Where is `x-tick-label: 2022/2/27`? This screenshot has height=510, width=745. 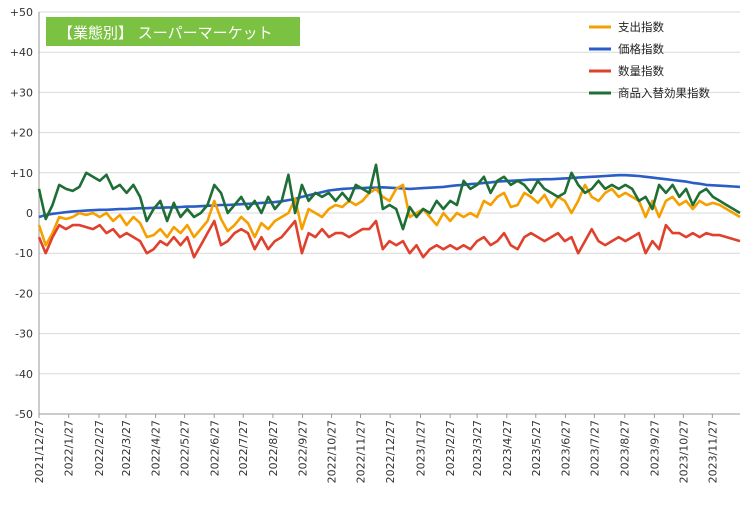 x-tick-label: 2022/2/27 is located at coordinates (99, 448).